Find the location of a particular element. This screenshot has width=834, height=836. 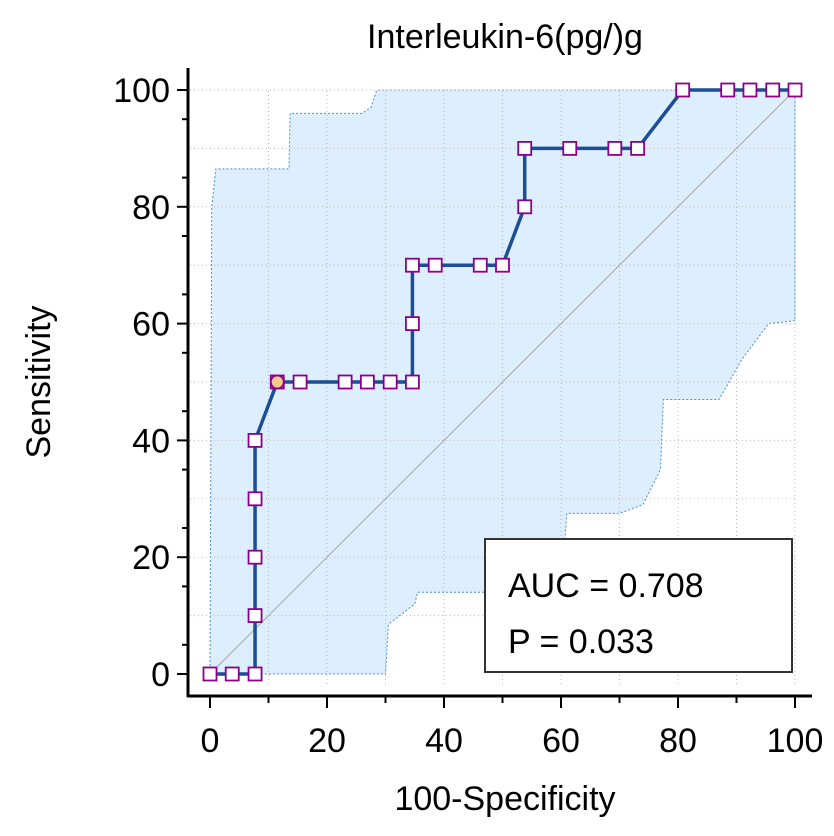

x-tick-label: 40 is located at coordinates (444, 741).